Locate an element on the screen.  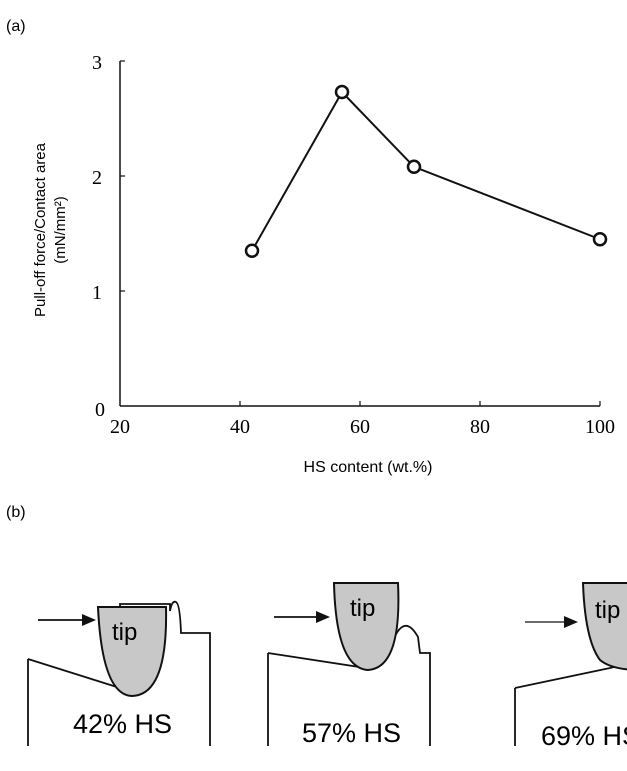
panel-b-label: (b) is located at coordinates (16, 512).